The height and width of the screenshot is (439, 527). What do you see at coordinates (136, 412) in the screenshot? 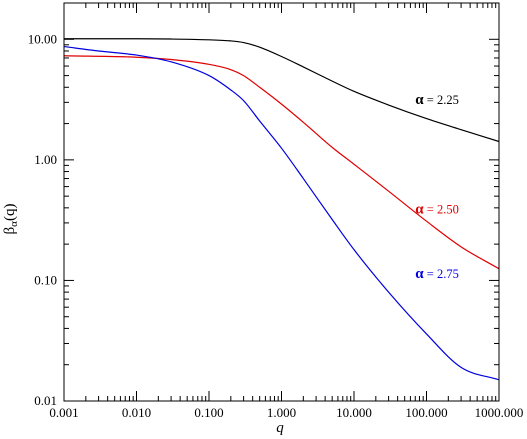
I see `x-tick-label: 0.010` at bounding box center [136, 412].